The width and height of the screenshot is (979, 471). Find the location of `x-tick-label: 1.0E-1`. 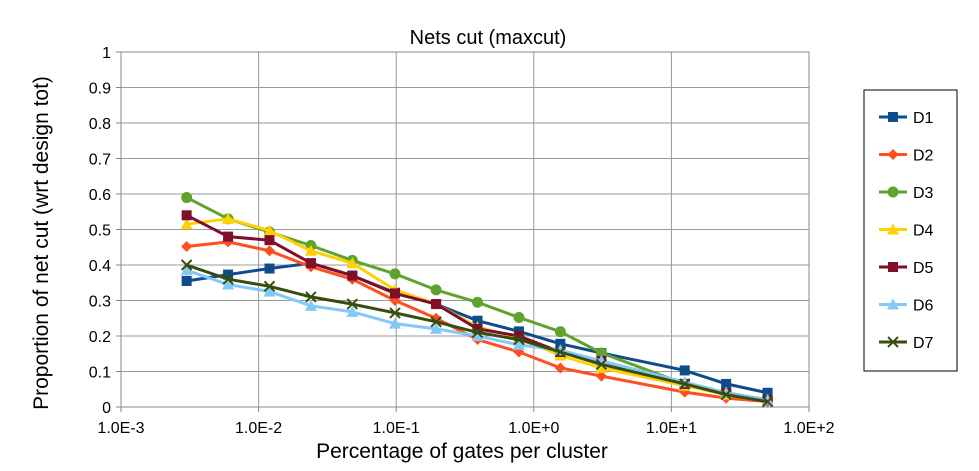

x-tick-label: 1.0E-1 is located at coordinates (396, 428).